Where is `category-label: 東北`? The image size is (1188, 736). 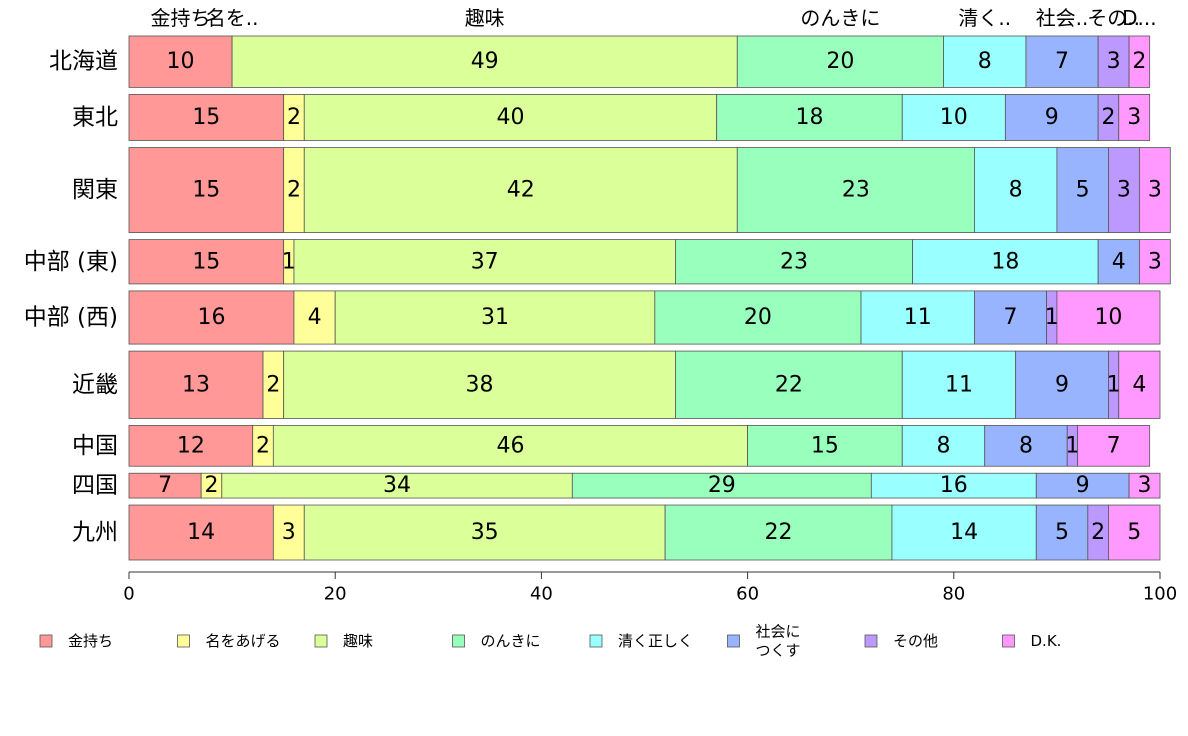
category-label: 東北 is located at coordinates (95, 117).